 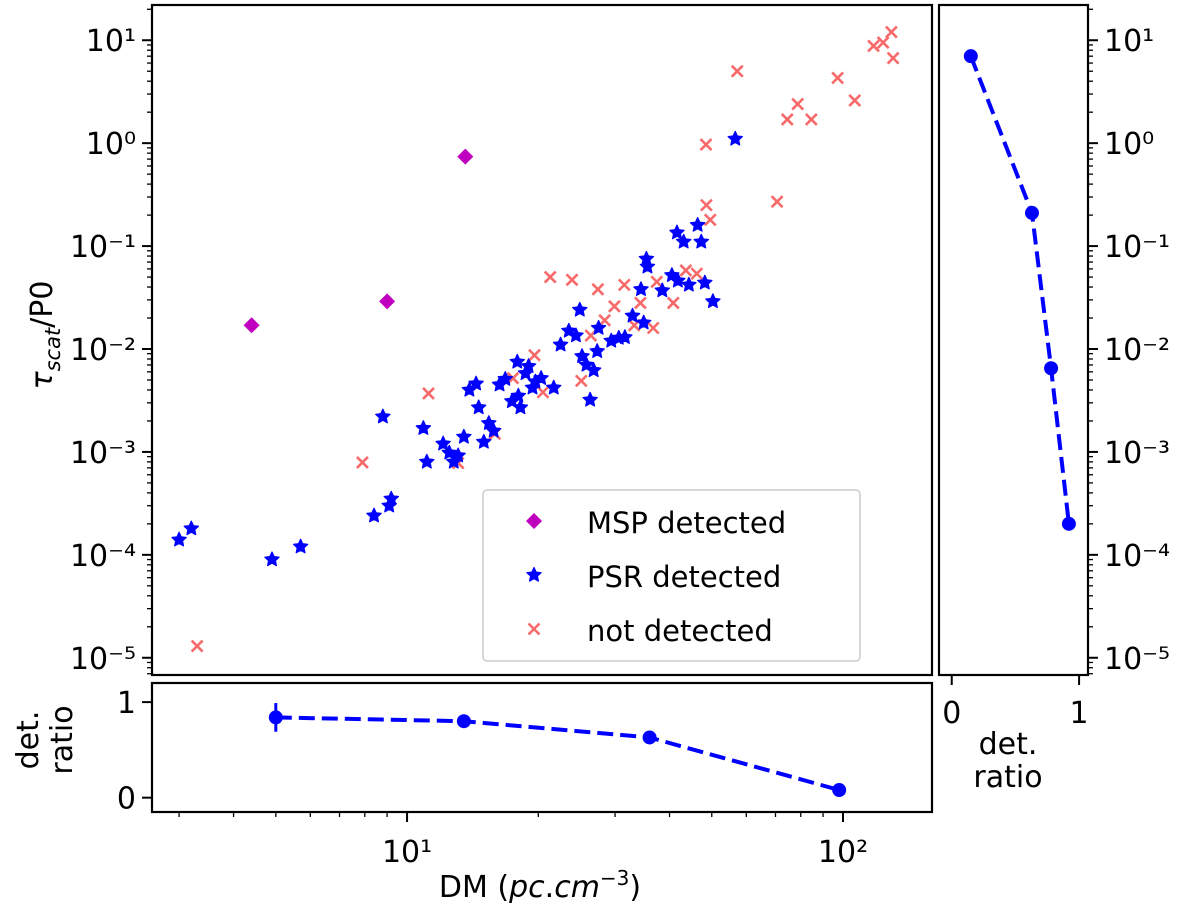 What do you see at coordinates (103, 556) in the screenshot?
I see `y-tick-label: 10⁻⁴` at bounding box center [103, 556].